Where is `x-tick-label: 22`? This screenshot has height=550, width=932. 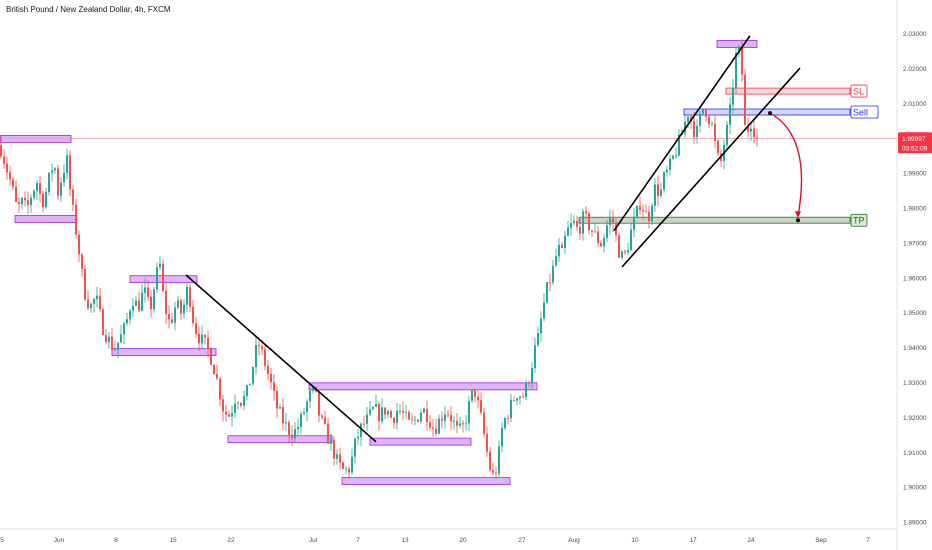
x-tick-label: 22 is located at coordinates (231, 540).